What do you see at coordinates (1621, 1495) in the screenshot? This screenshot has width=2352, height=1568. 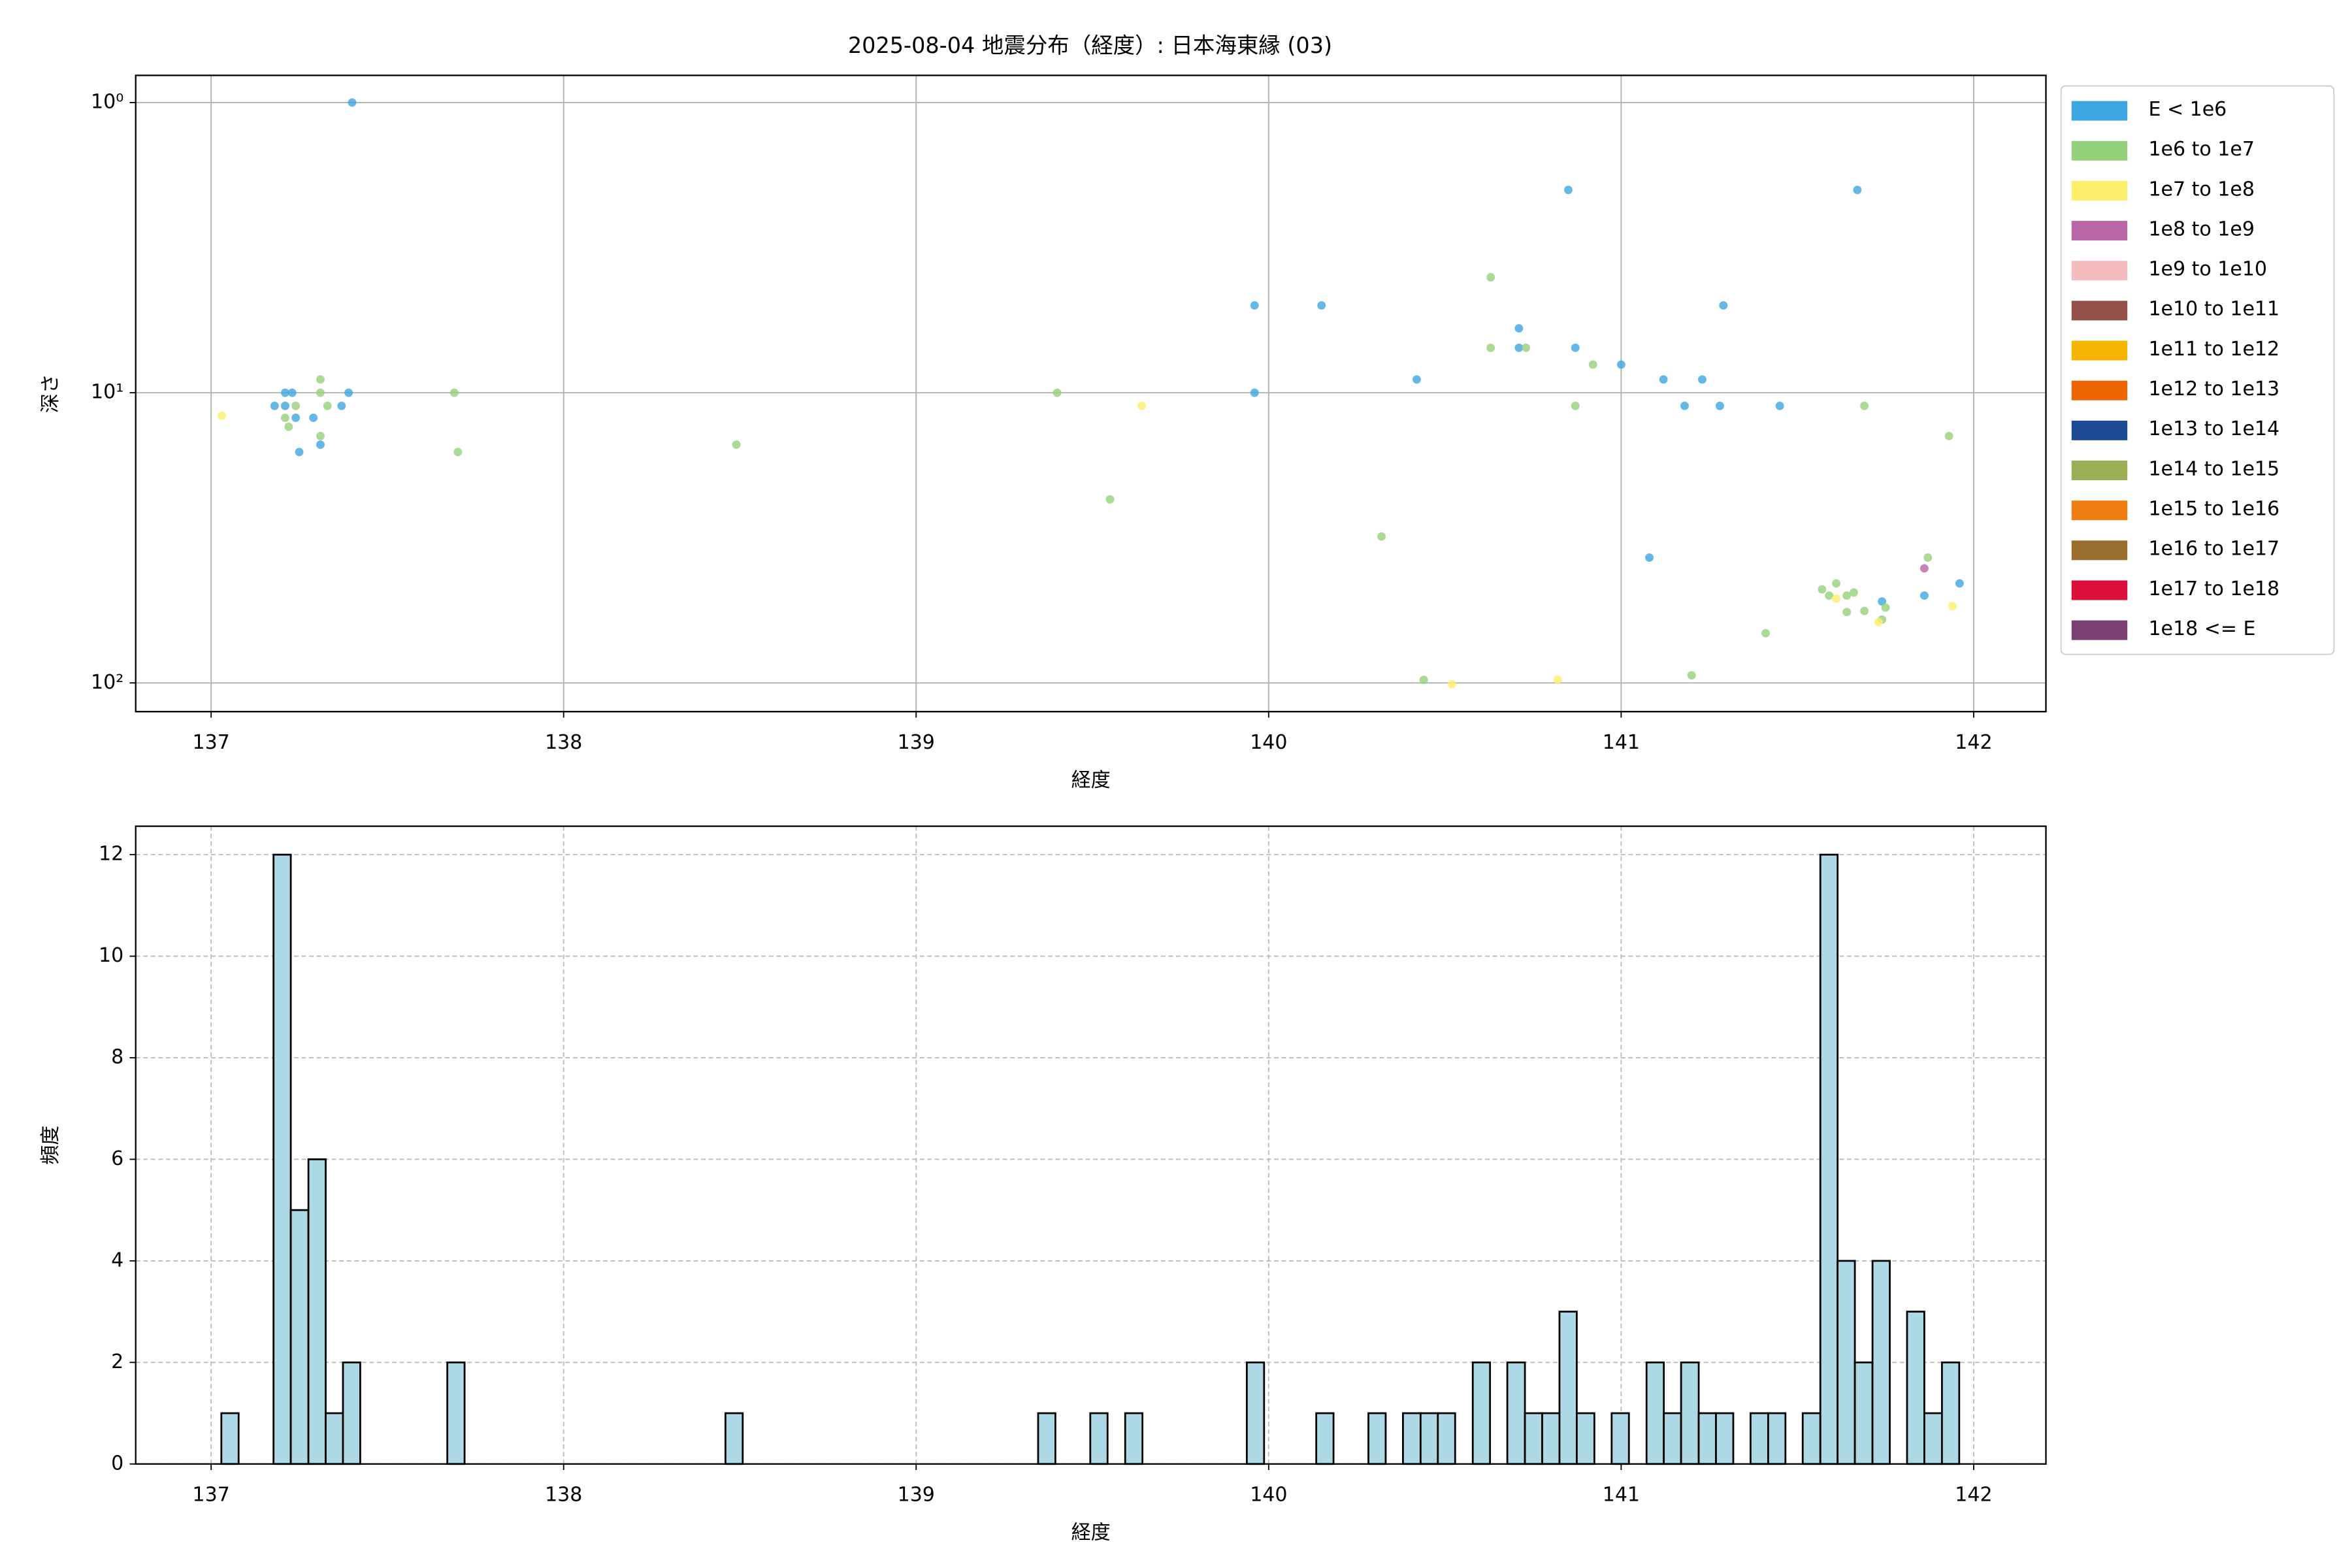 I see `x-tick-label: 141` at bounding box center [1621, 1495].